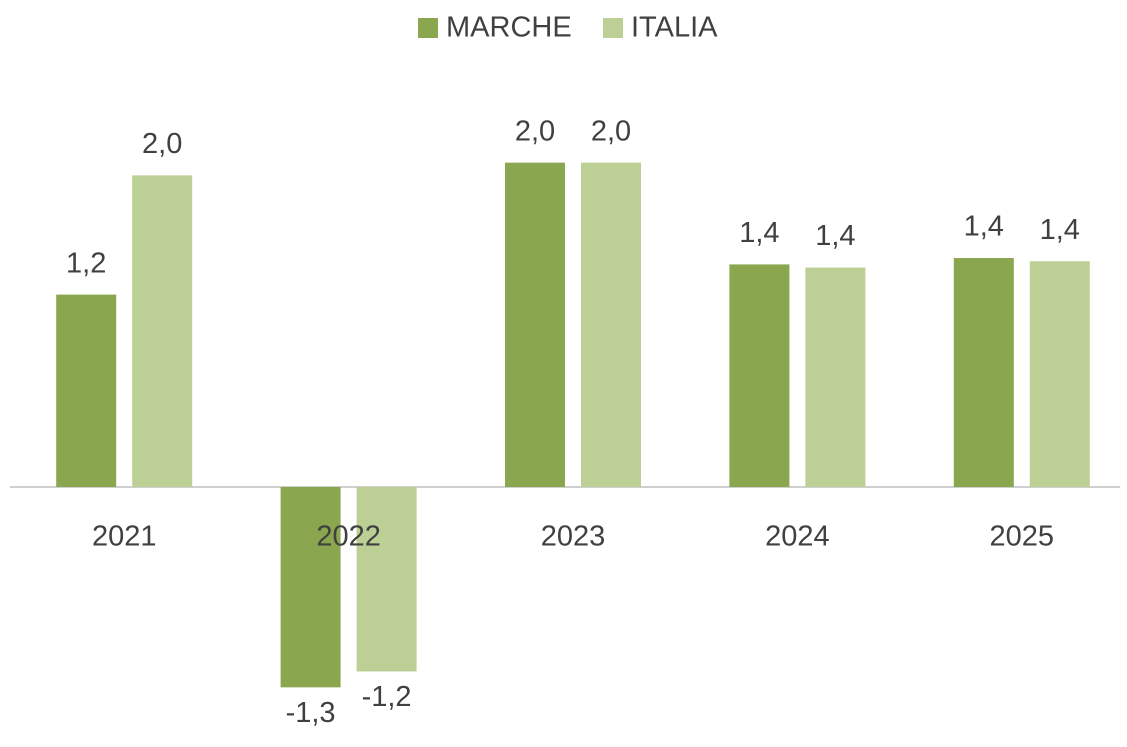  What do you see at coordinates (124, 537) in the screenshot?
I see `x-tick-label: 2021` at bounding box center [124, 537].